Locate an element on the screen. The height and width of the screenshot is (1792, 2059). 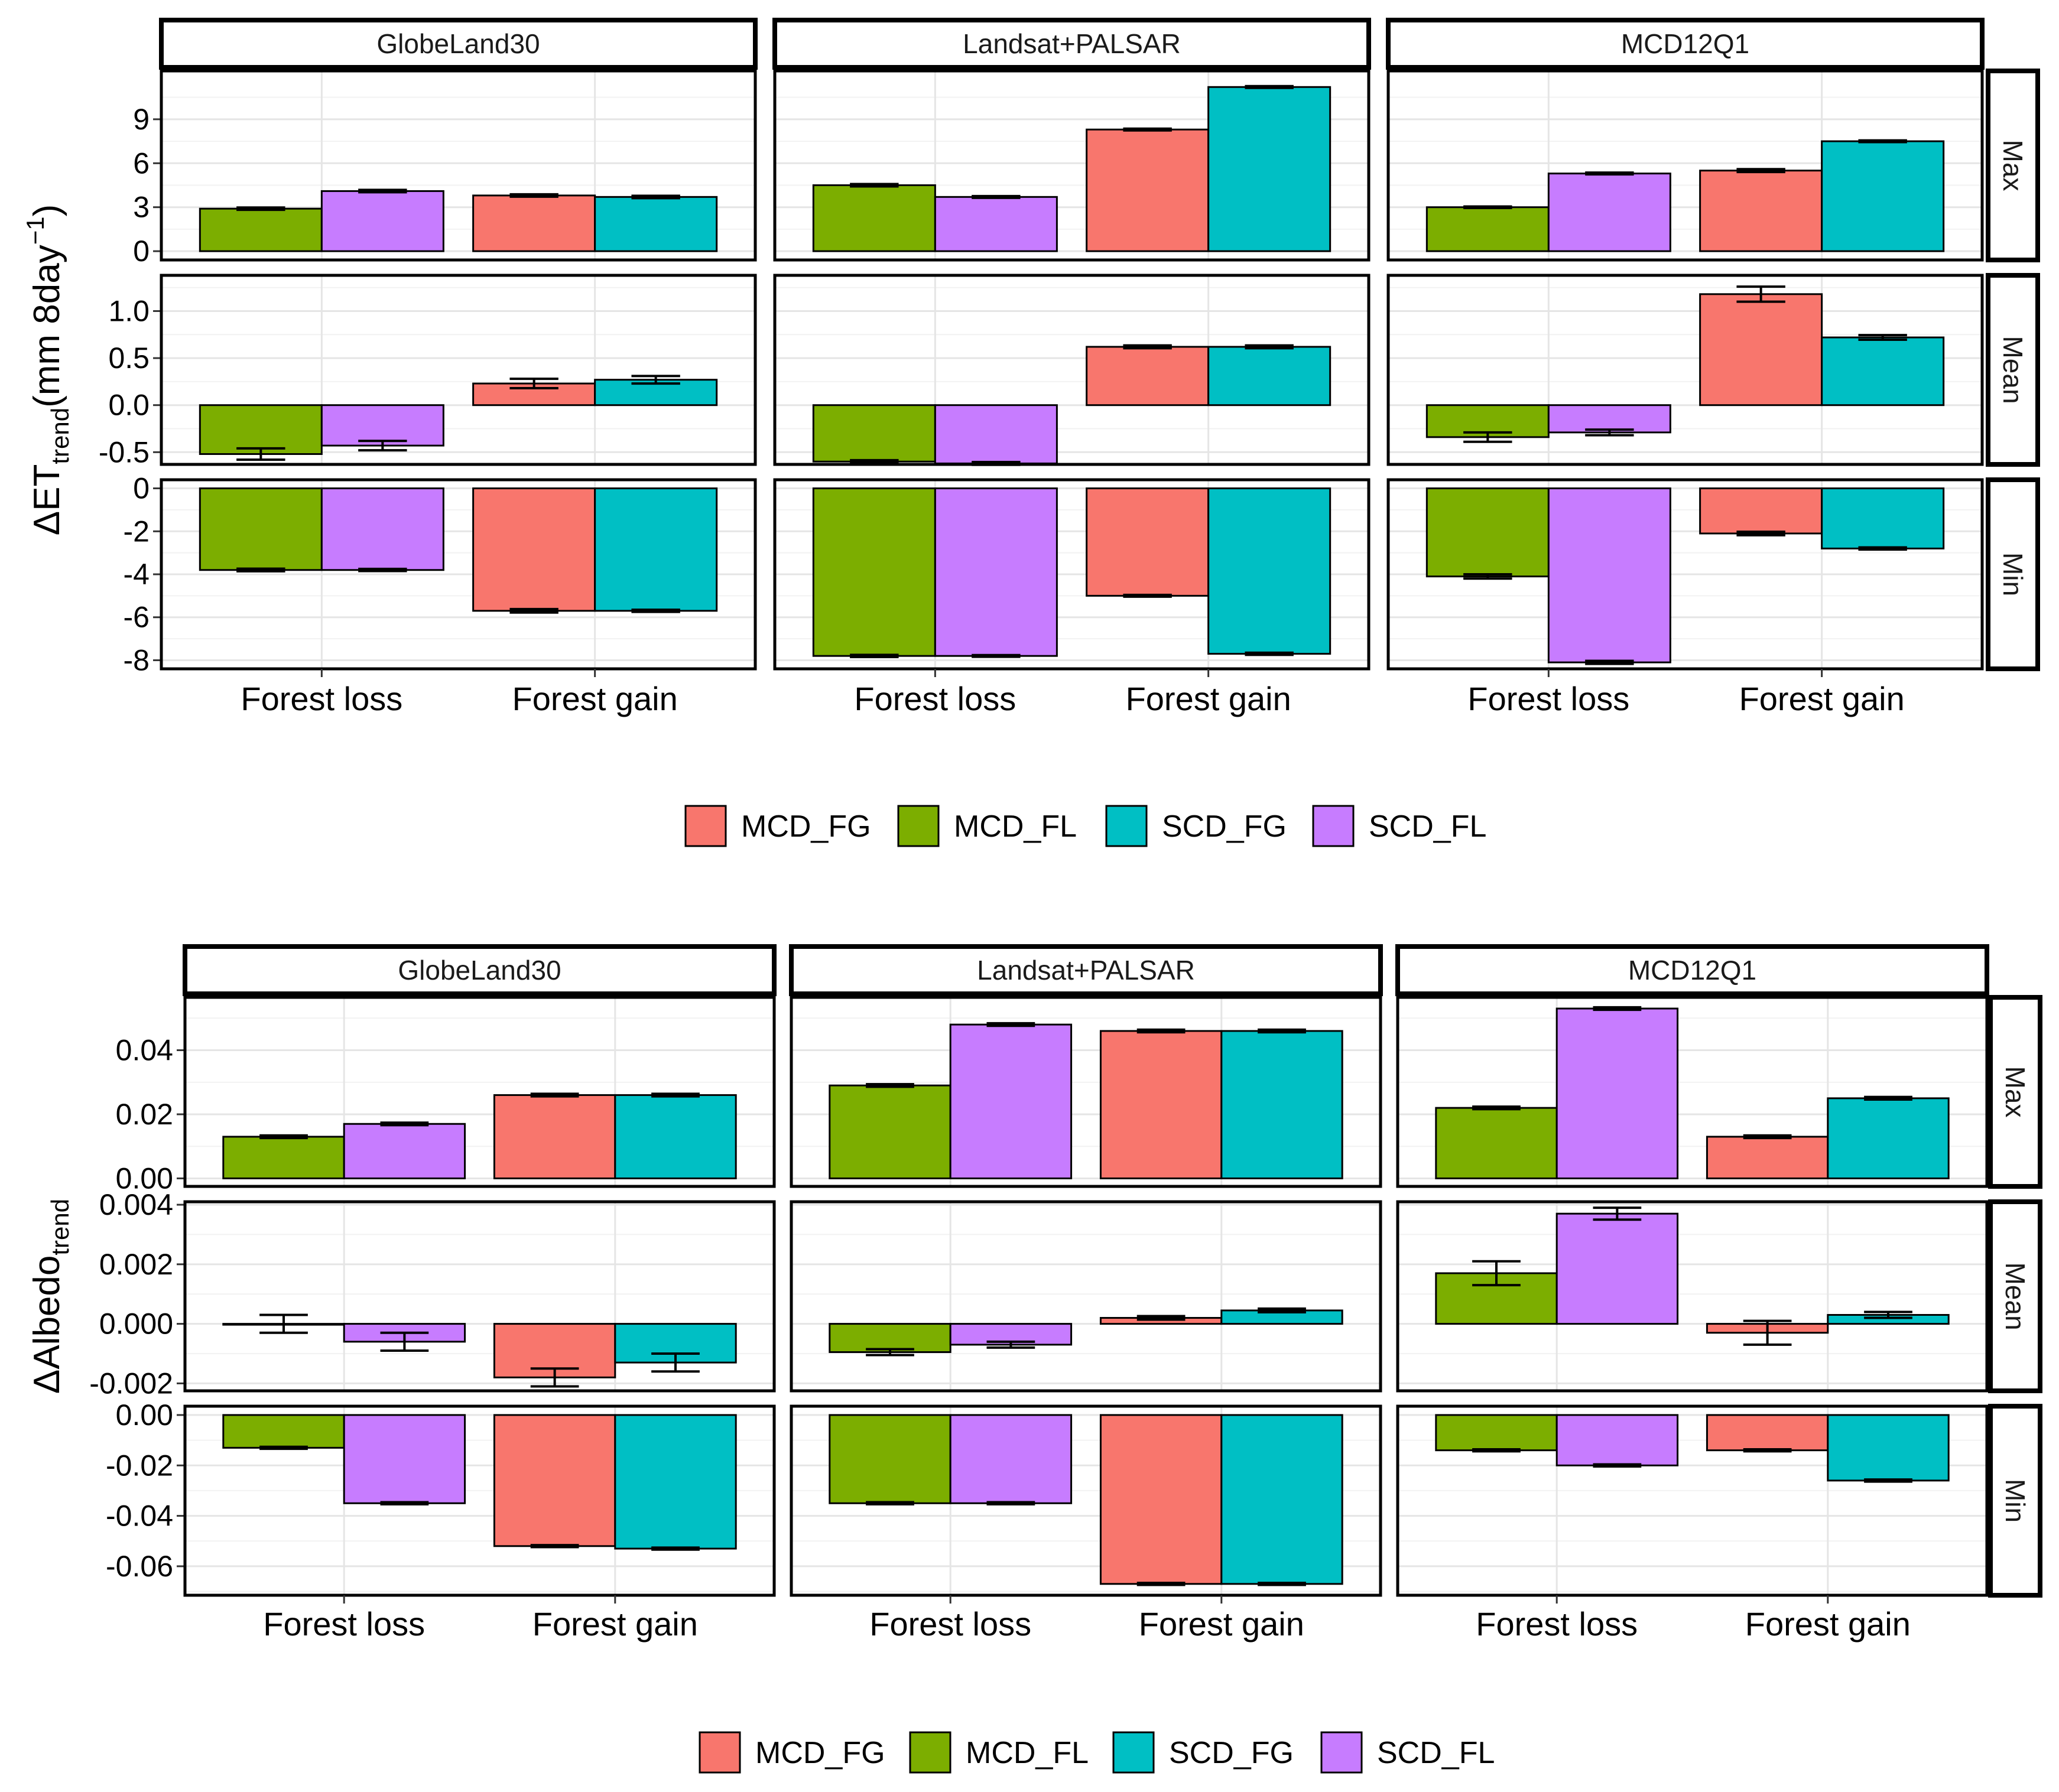
y-tick-label: 0.004 is located at coordinates (136, 1204).